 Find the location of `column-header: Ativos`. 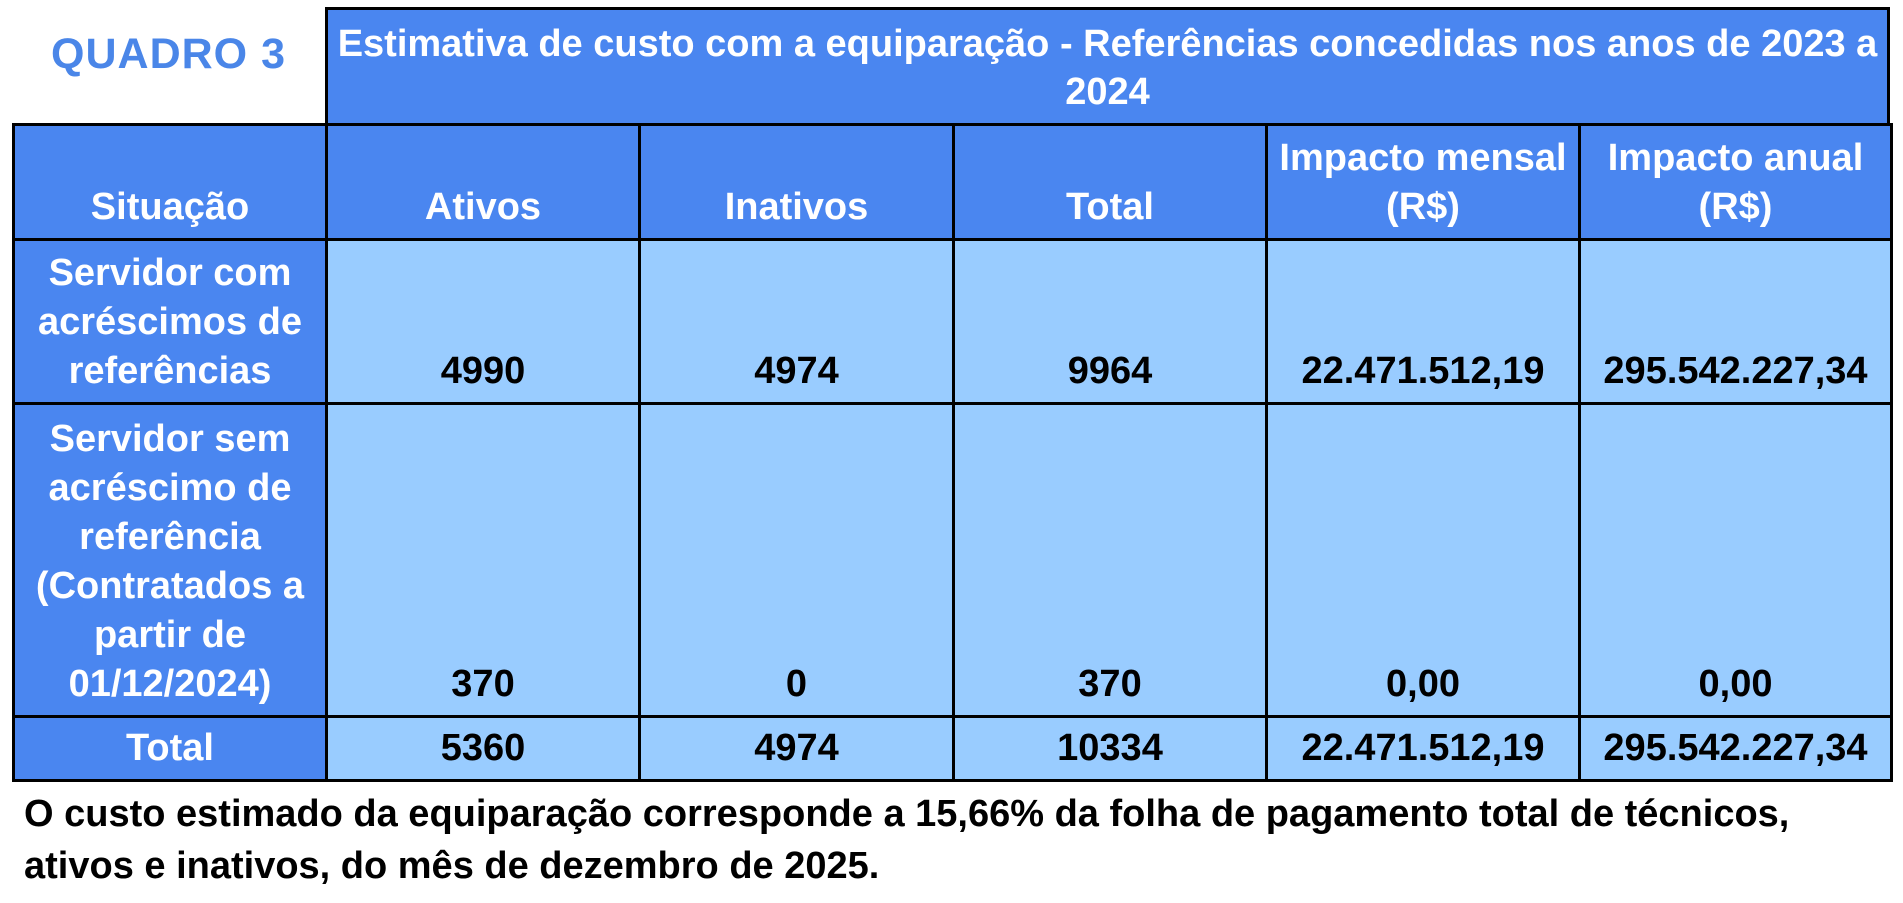

column-header: Ativos is located at coordinates (483, 182).